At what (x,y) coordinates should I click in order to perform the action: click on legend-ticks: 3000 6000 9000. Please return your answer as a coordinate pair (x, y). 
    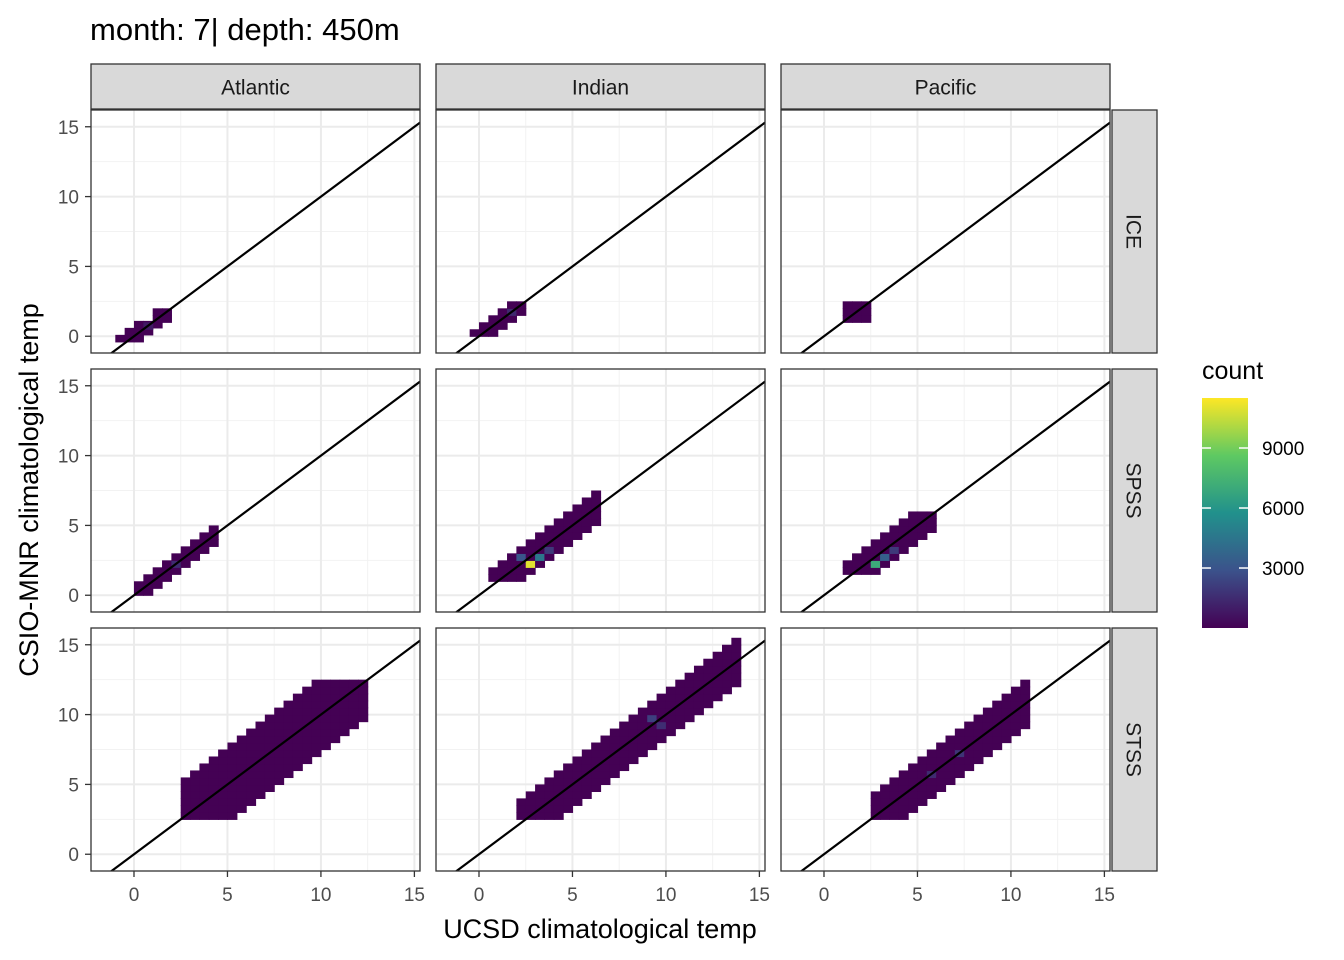
    Looking at the image, I should click on (1253, 509).